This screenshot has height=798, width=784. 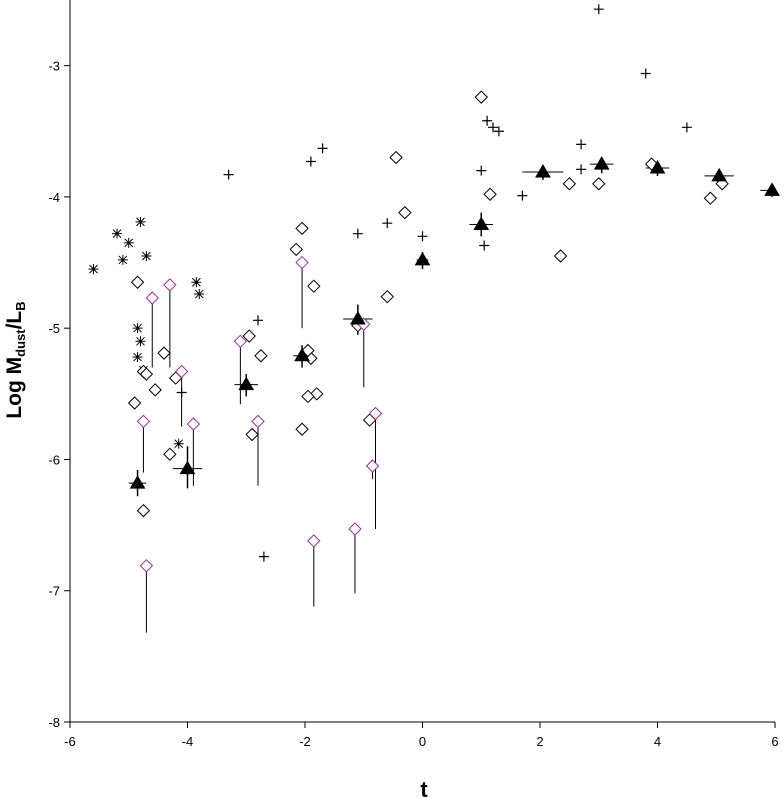 I want to click on y-tick-label: -3, so click(x=54, y=66).